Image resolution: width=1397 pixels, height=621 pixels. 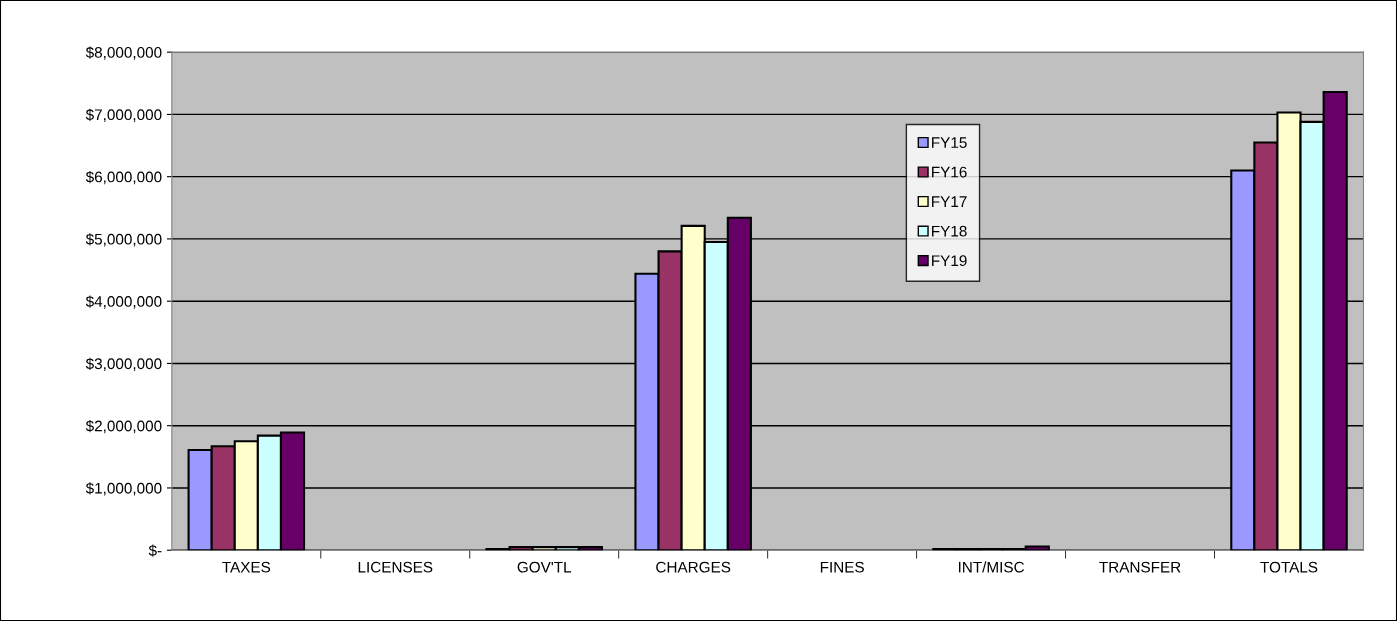 I want to click on x-tick-label: LICENSES, so click(x=395, y=567).